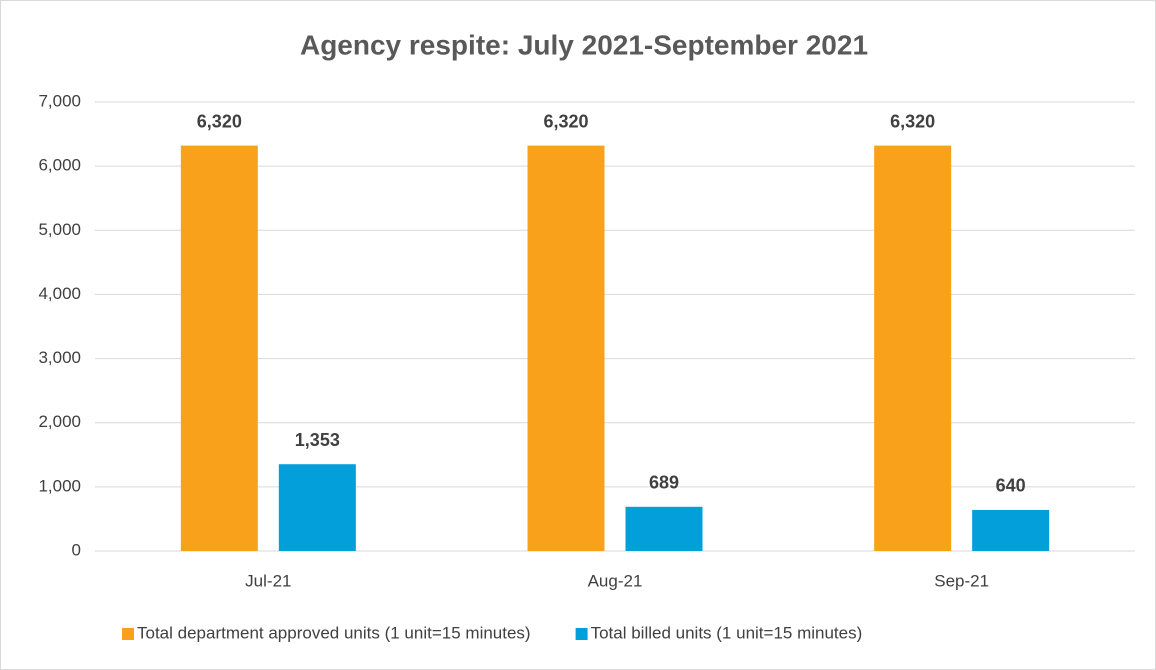 The width and height of the screenshot is (1156, 670). What do you see at coordinates (59, 100) in the screenshot?
I see `y-tick-label: 7,000` at bounding box center [59, 100].